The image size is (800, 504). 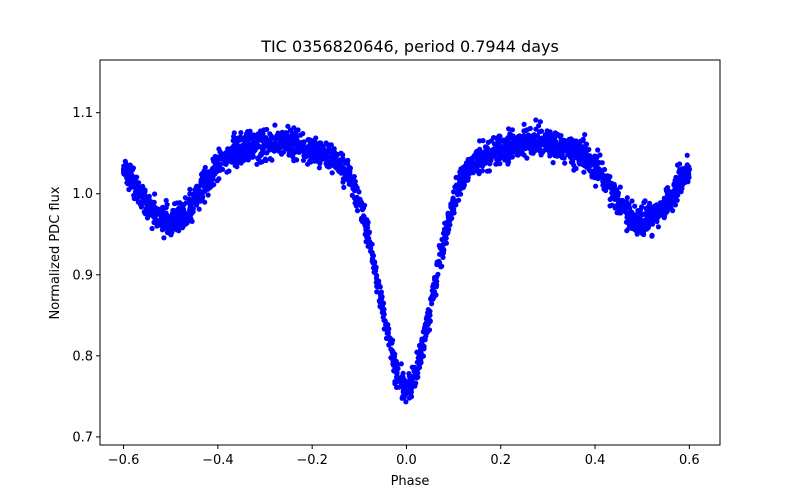 I want to click on x-tick-label: 0.2, so click(x=500, y=460).